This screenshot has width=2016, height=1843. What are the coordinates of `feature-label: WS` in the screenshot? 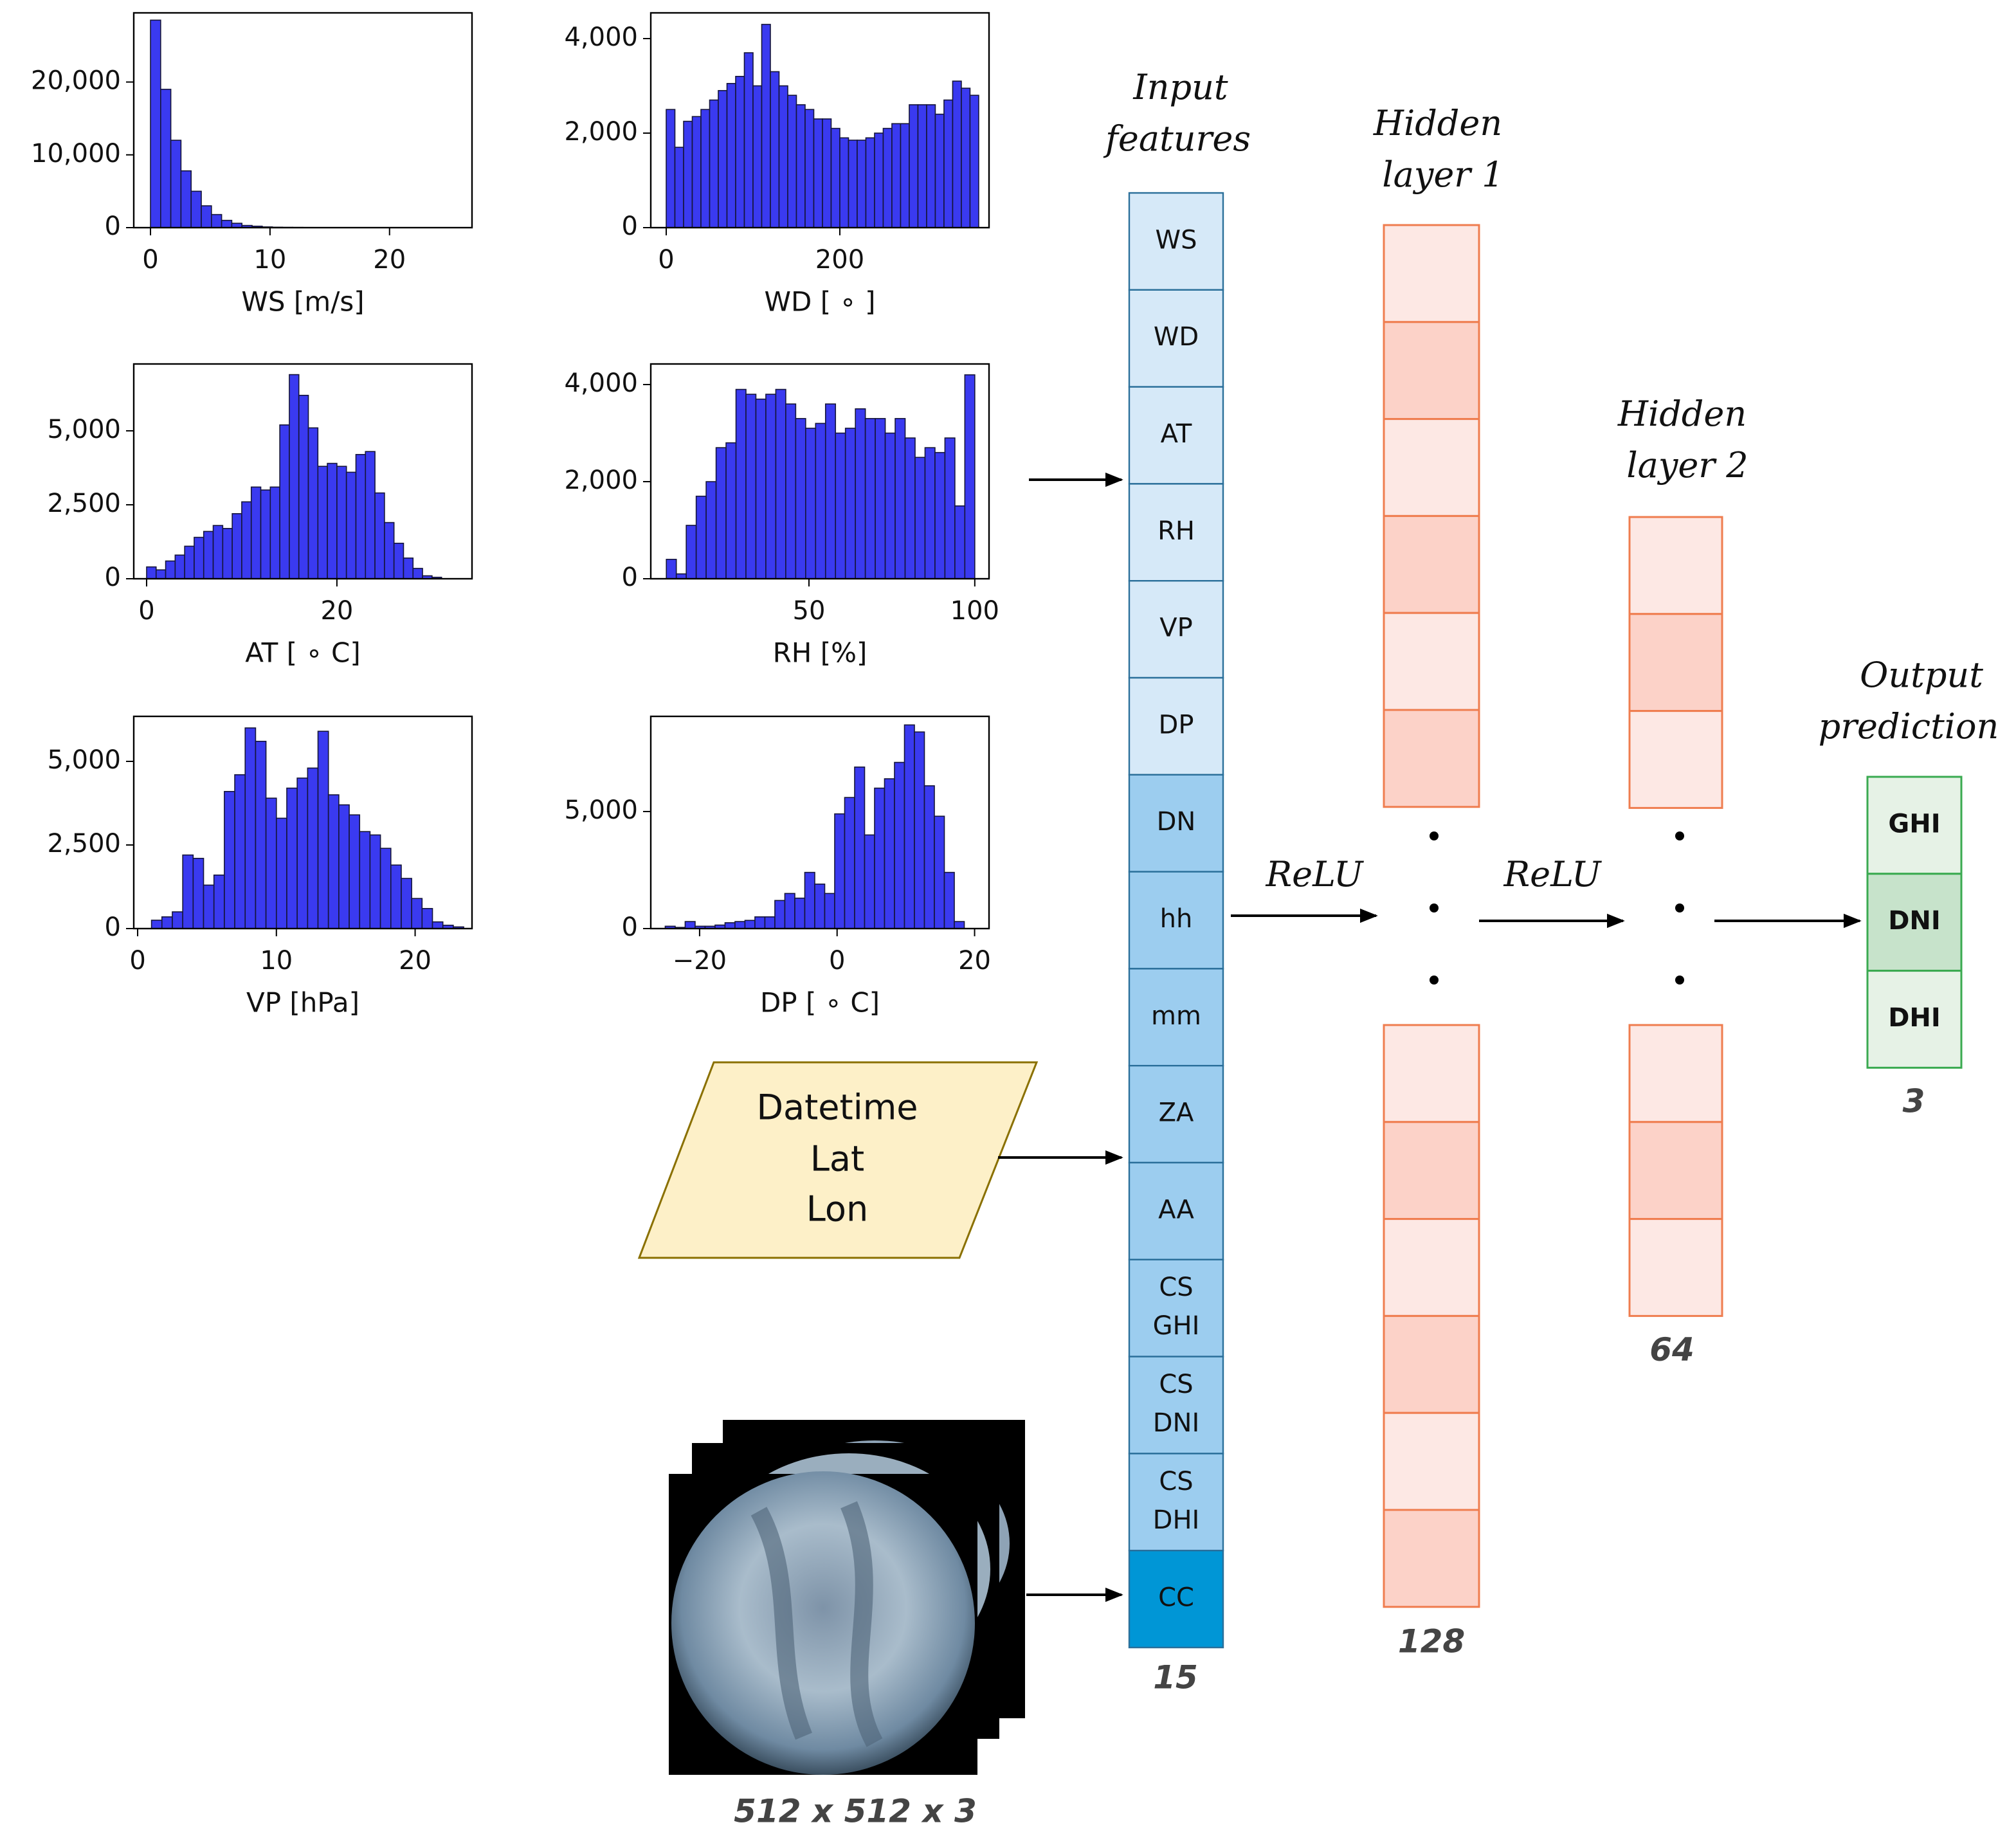 It's located at (1176, 240).